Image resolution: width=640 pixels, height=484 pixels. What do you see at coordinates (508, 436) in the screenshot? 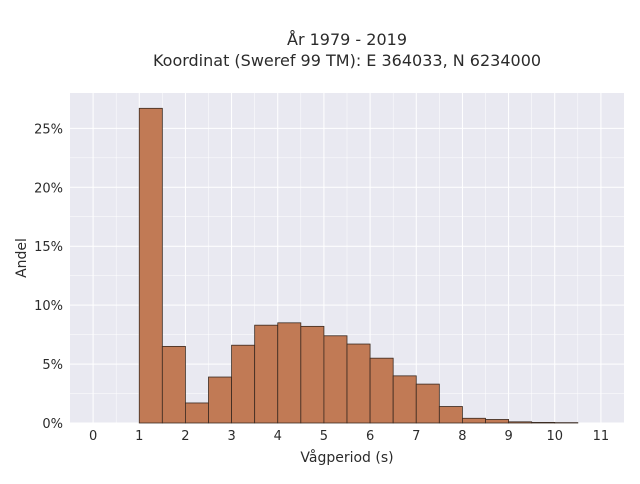
I see `x-tick-label: 9` at bounding box center [508, 436].